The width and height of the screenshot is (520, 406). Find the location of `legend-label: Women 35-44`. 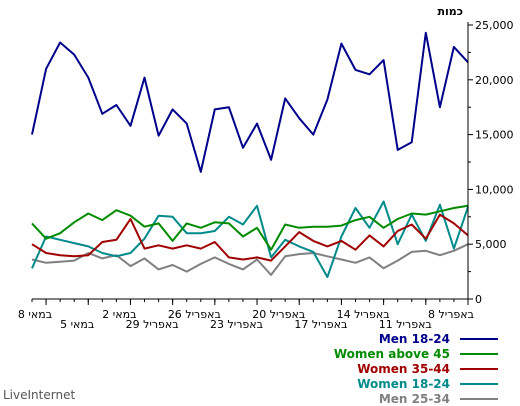

legend-label: Women 35-44 is located at coordinates (403, 368).